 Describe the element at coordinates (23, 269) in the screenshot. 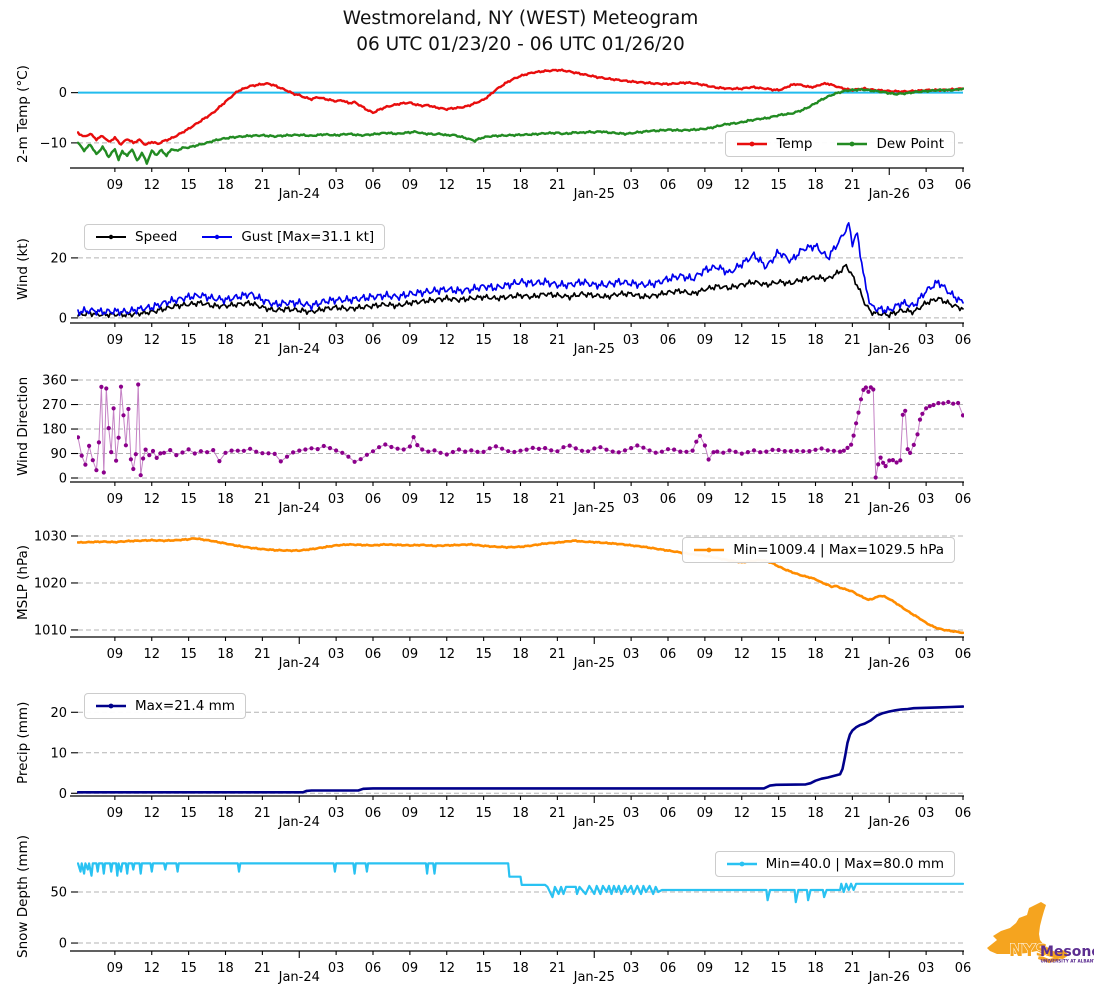

I see `y-axis-label-wind: Wind (kt)` at that location.